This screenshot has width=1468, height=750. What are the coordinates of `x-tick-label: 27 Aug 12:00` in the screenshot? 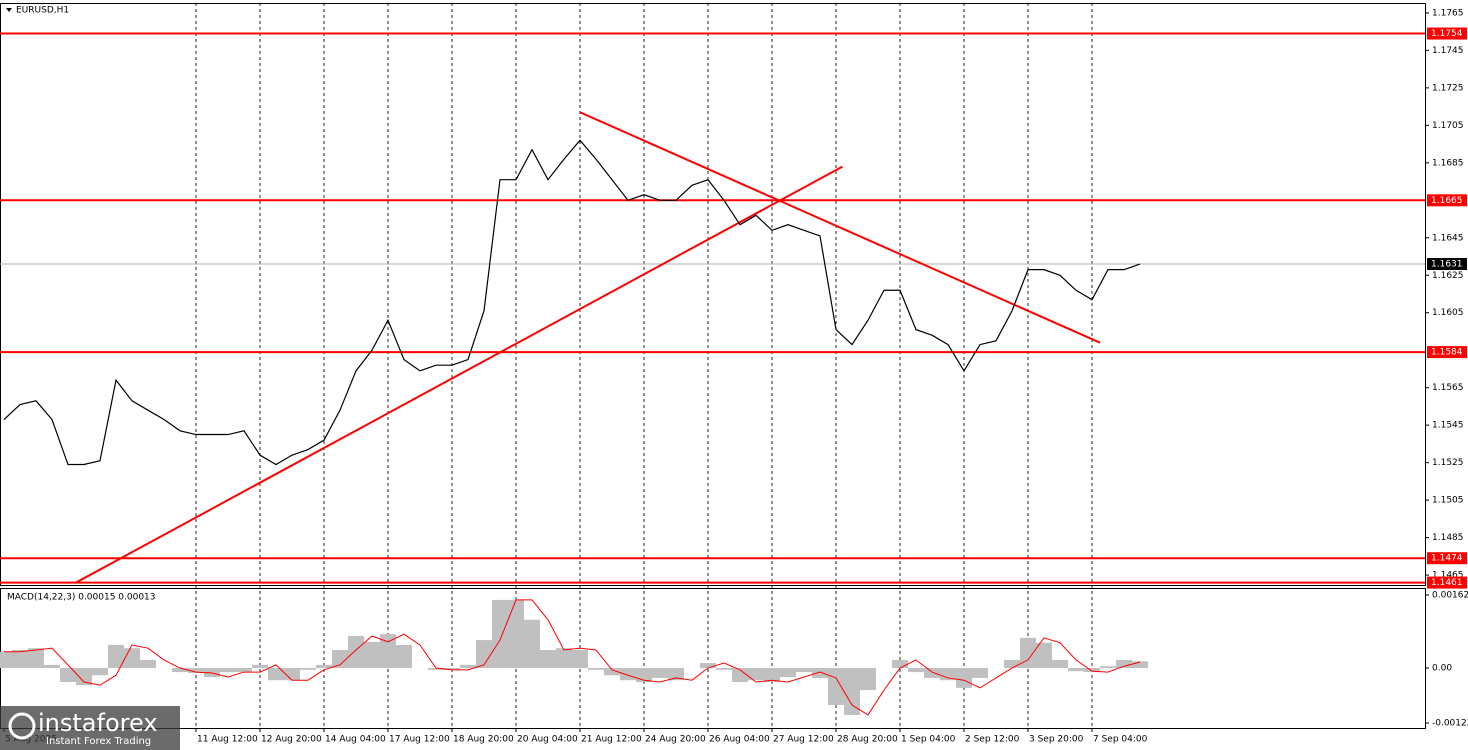 It's located at (803, 740).